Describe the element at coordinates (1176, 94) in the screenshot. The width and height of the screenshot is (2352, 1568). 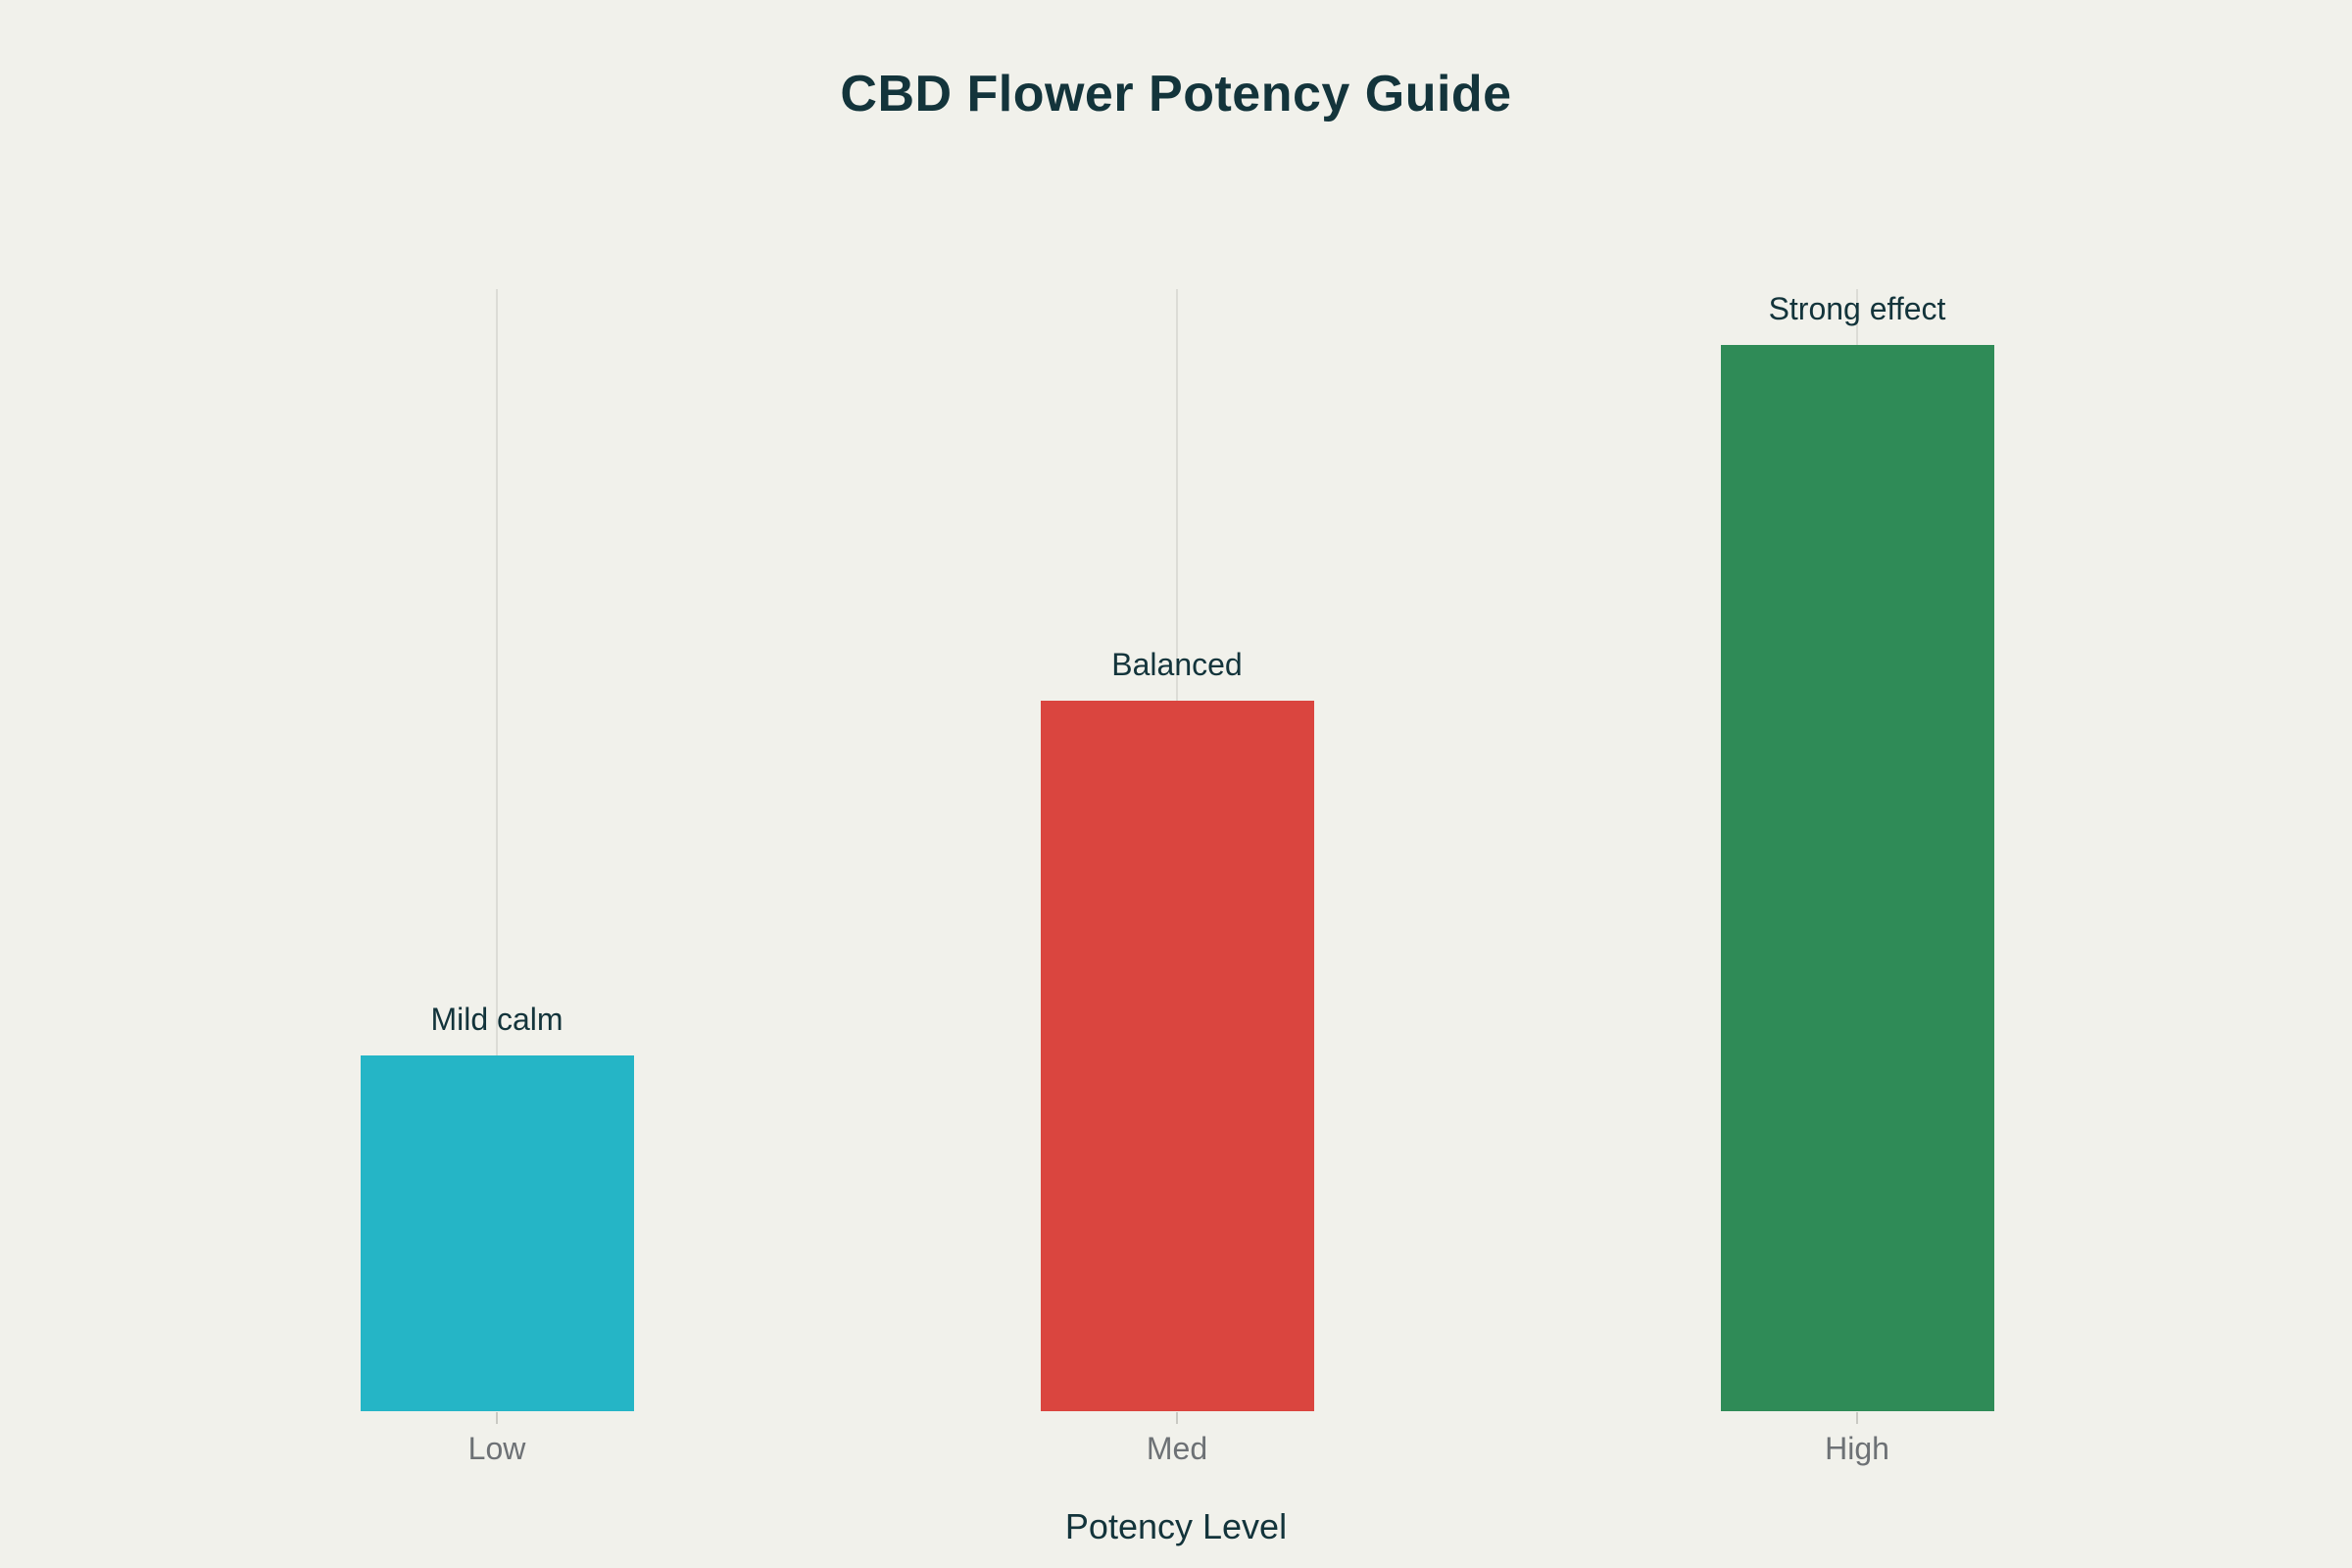
I see `chart-title: CBD Flower Potency Guide` at that location.